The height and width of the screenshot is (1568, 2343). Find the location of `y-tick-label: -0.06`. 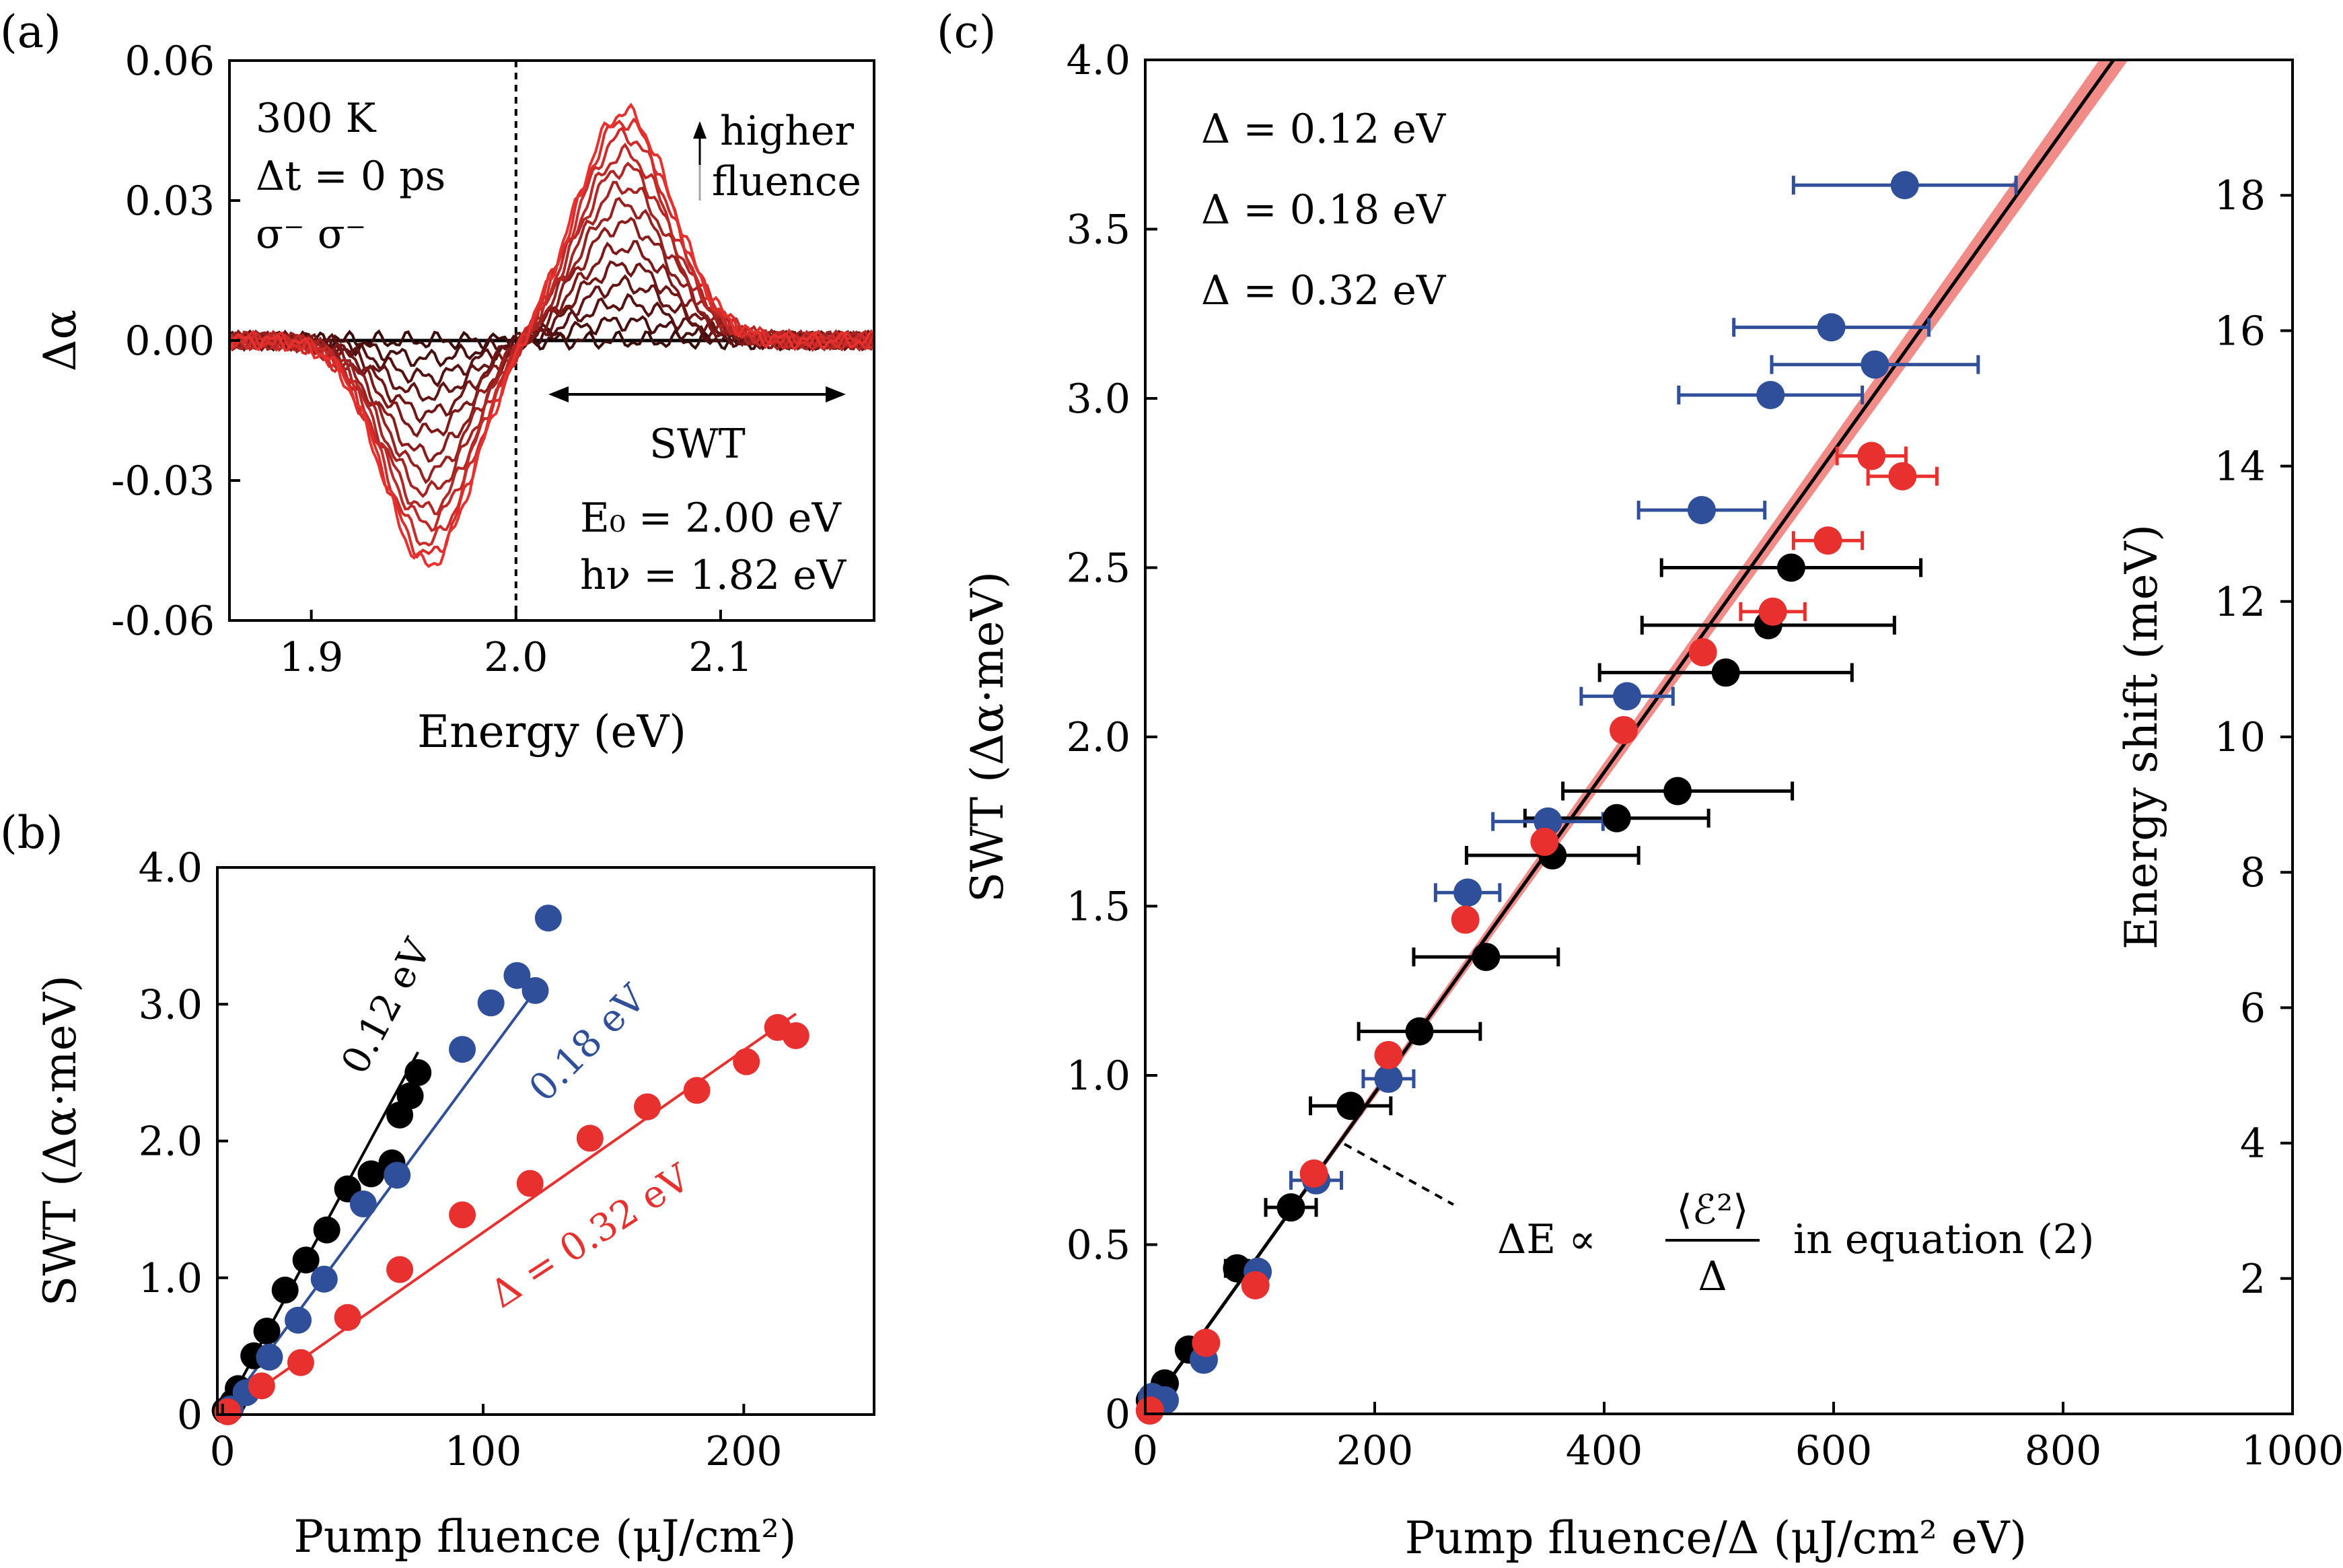

y-tick-label: -0.06 is located at coordinates (163, 622).